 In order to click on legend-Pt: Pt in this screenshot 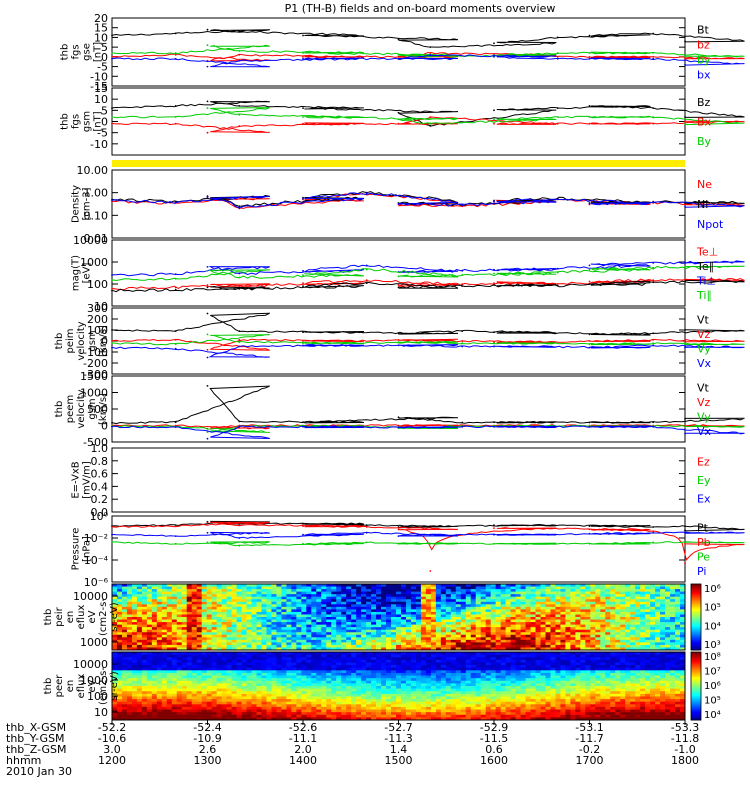, I will do `click(703, 527)`.